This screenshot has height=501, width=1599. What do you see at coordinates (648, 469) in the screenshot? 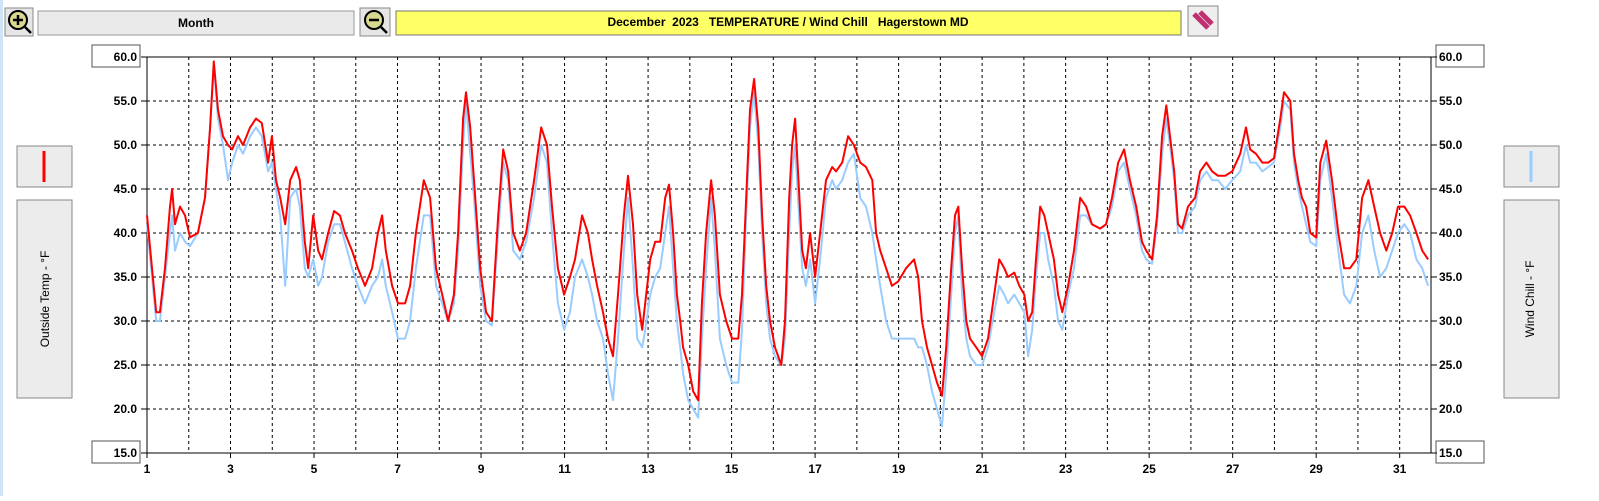
I see `x-tick-label: 13` at bounding box center [648, 469].